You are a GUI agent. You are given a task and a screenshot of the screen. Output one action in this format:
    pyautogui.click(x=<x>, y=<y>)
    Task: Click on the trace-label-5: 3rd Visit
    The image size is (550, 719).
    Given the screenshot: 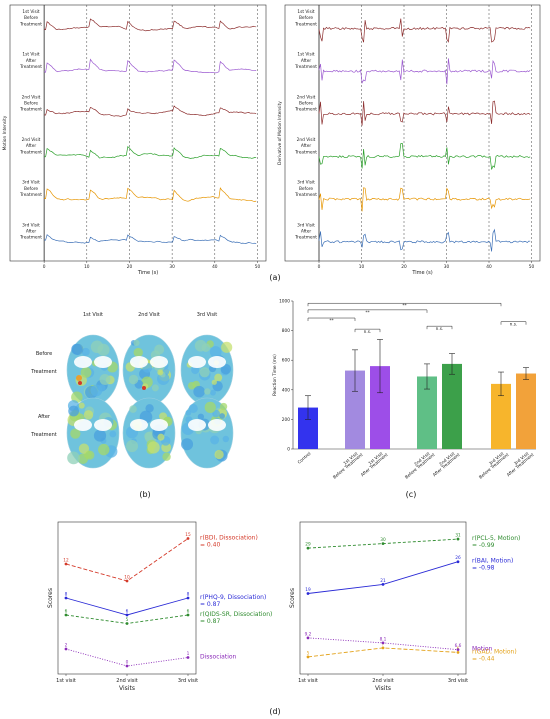 What is the action you would take?
    pyautogui.click(x=31, y=183)
    